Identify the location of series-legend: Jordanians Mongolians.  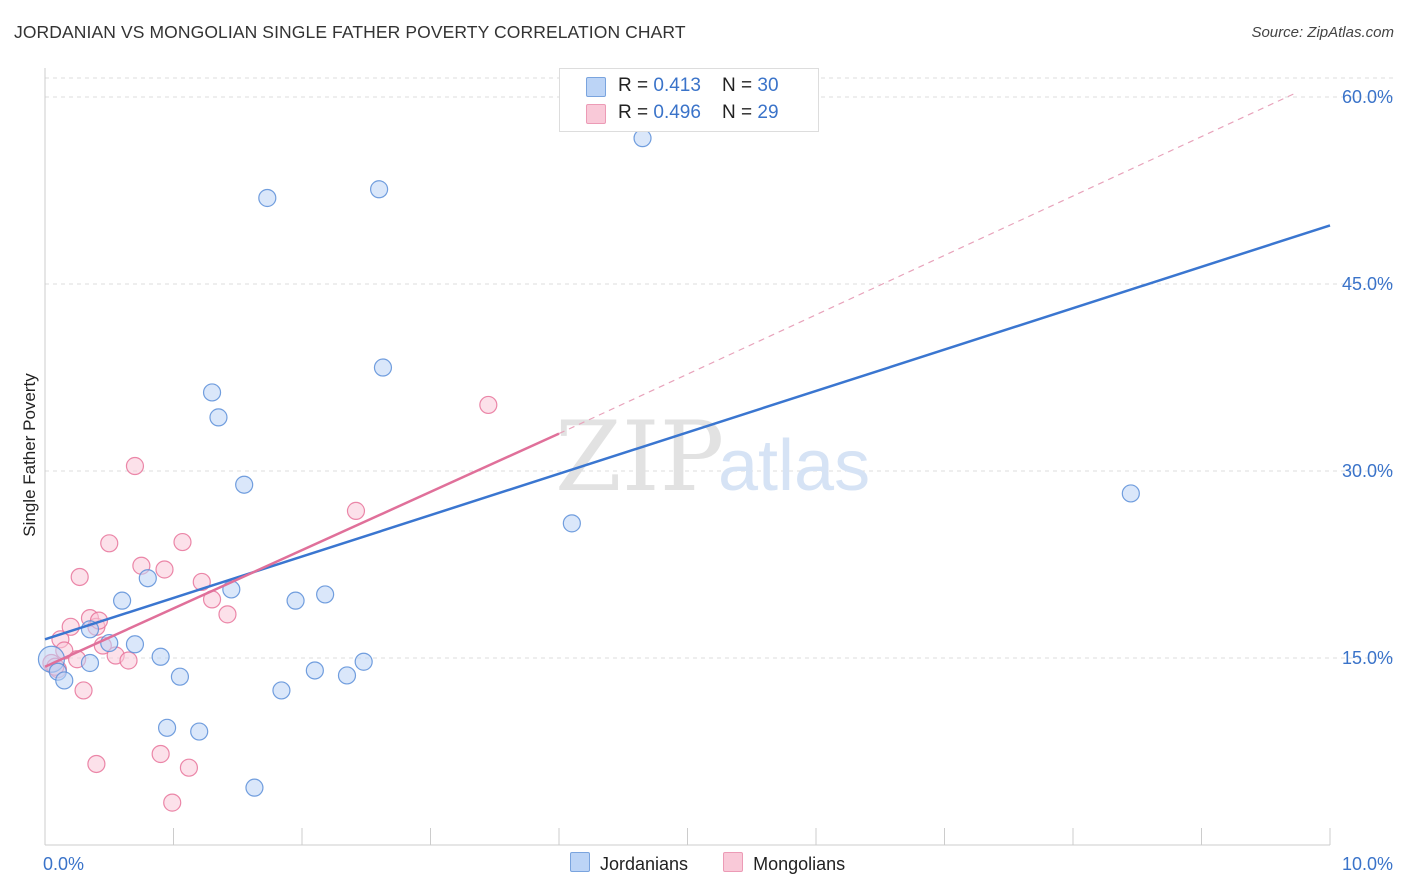
(722, 863).